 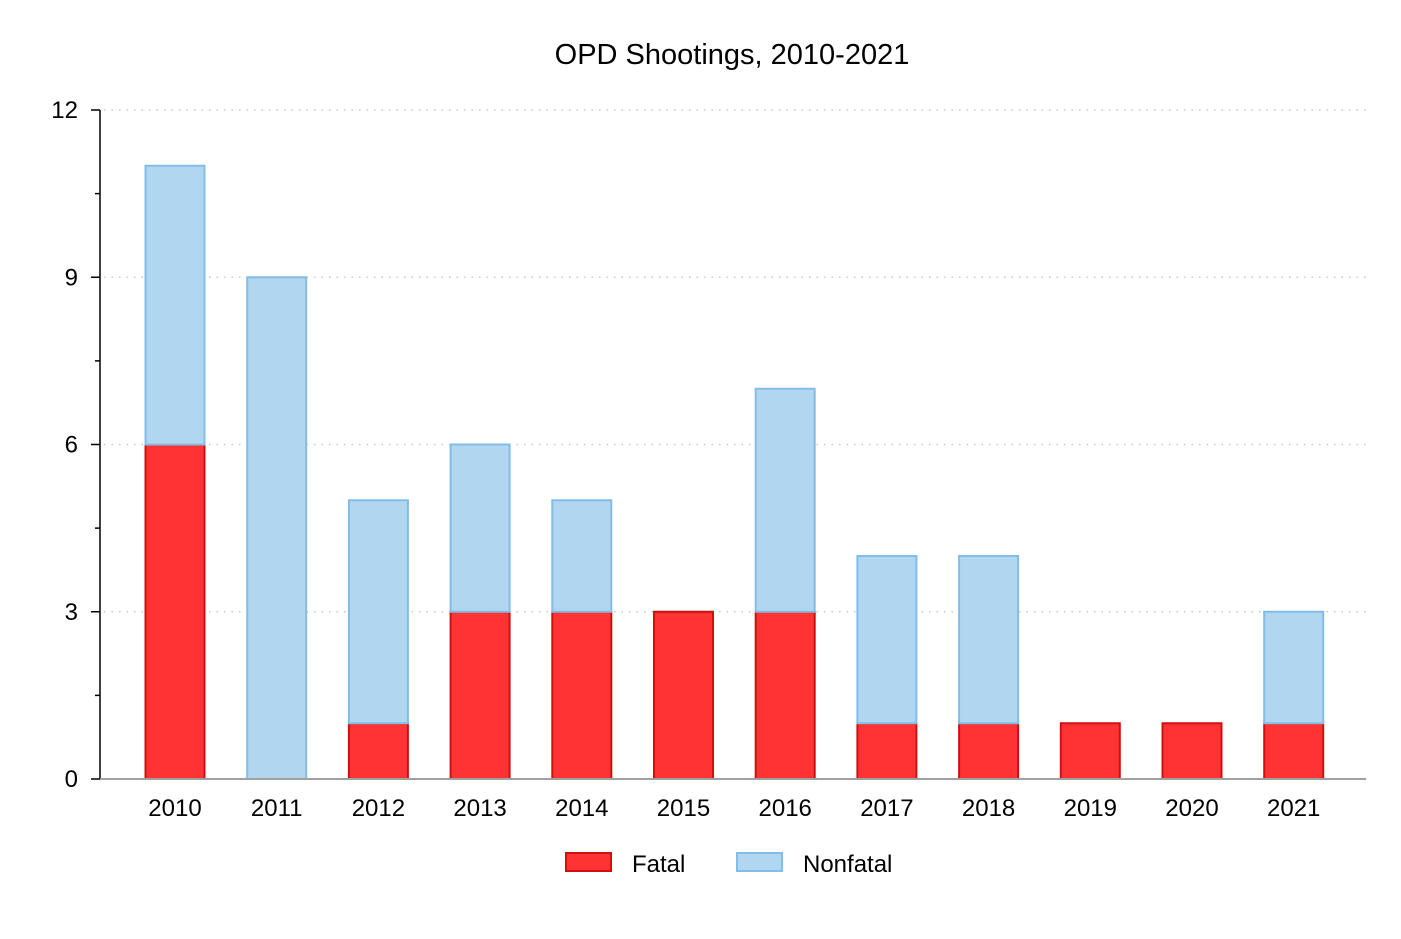 What do you see at coordinates (174, 808) in the screenshot?
I see `x-tick-label: 2010` at bounding box center [174, 808].